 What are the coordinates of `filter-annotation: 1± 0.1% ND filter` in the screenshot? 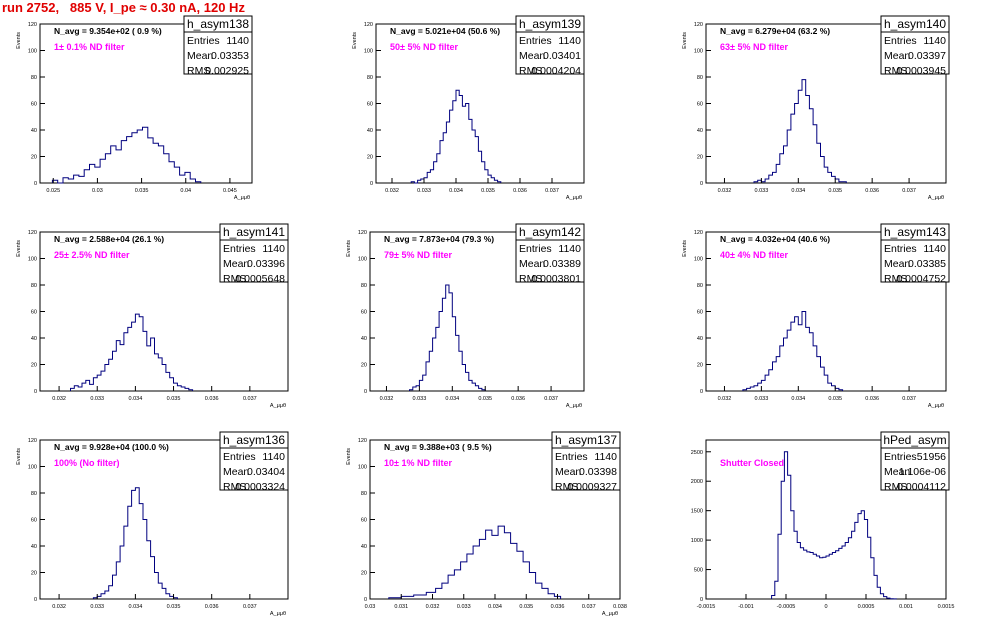 It's located at (89, 47).